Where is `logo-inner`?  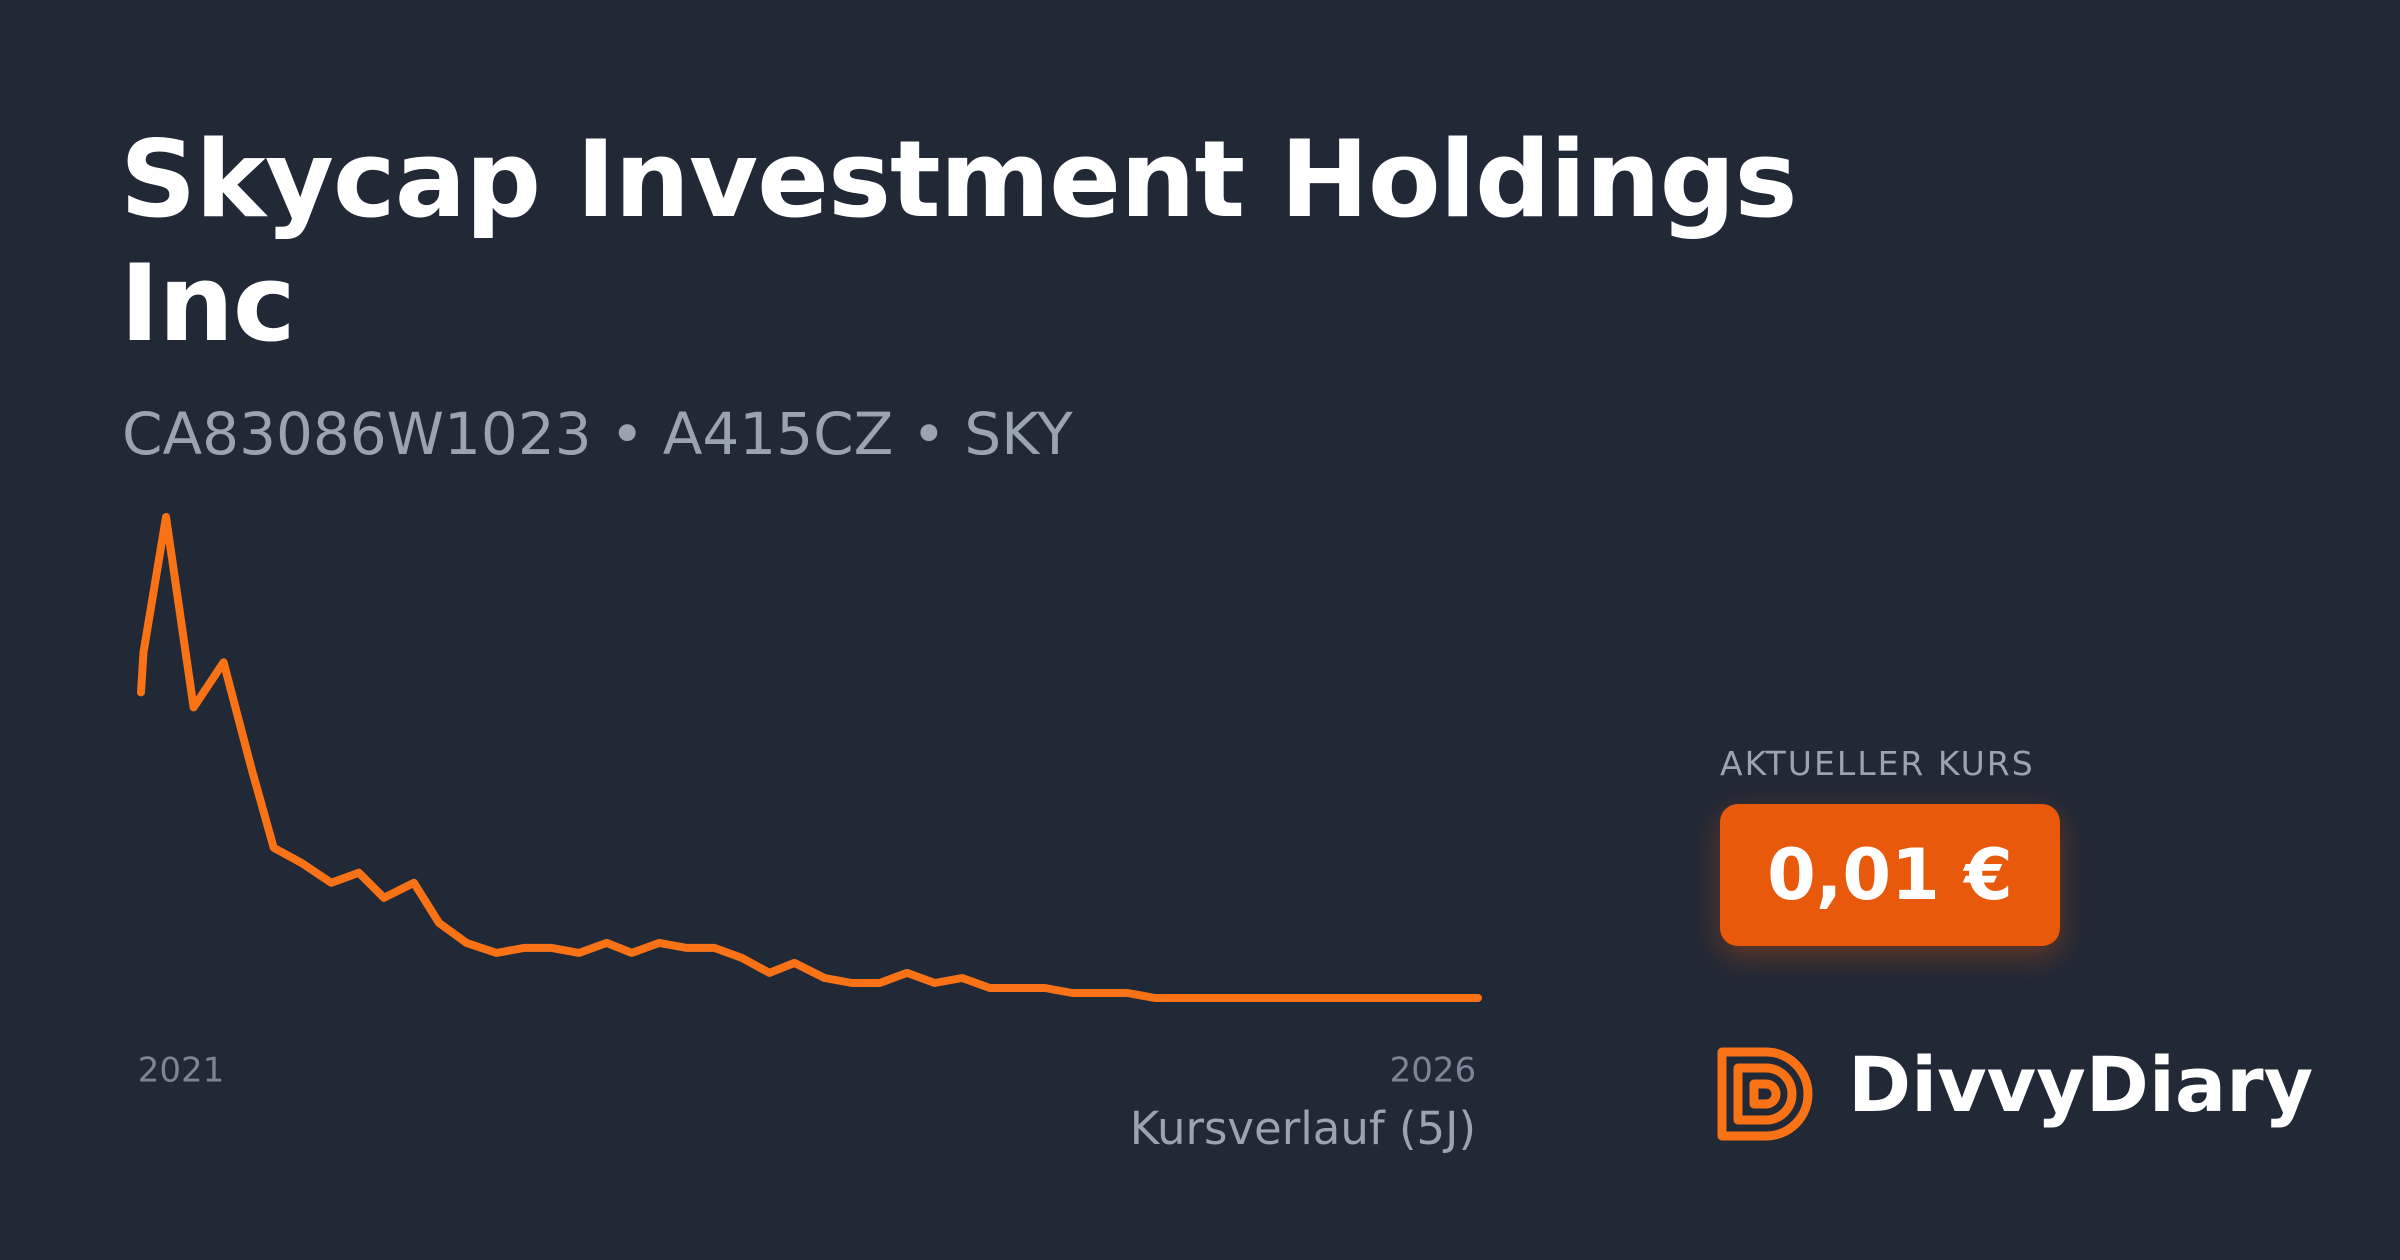 logo-inner is located at coordinates (1765, 1094).